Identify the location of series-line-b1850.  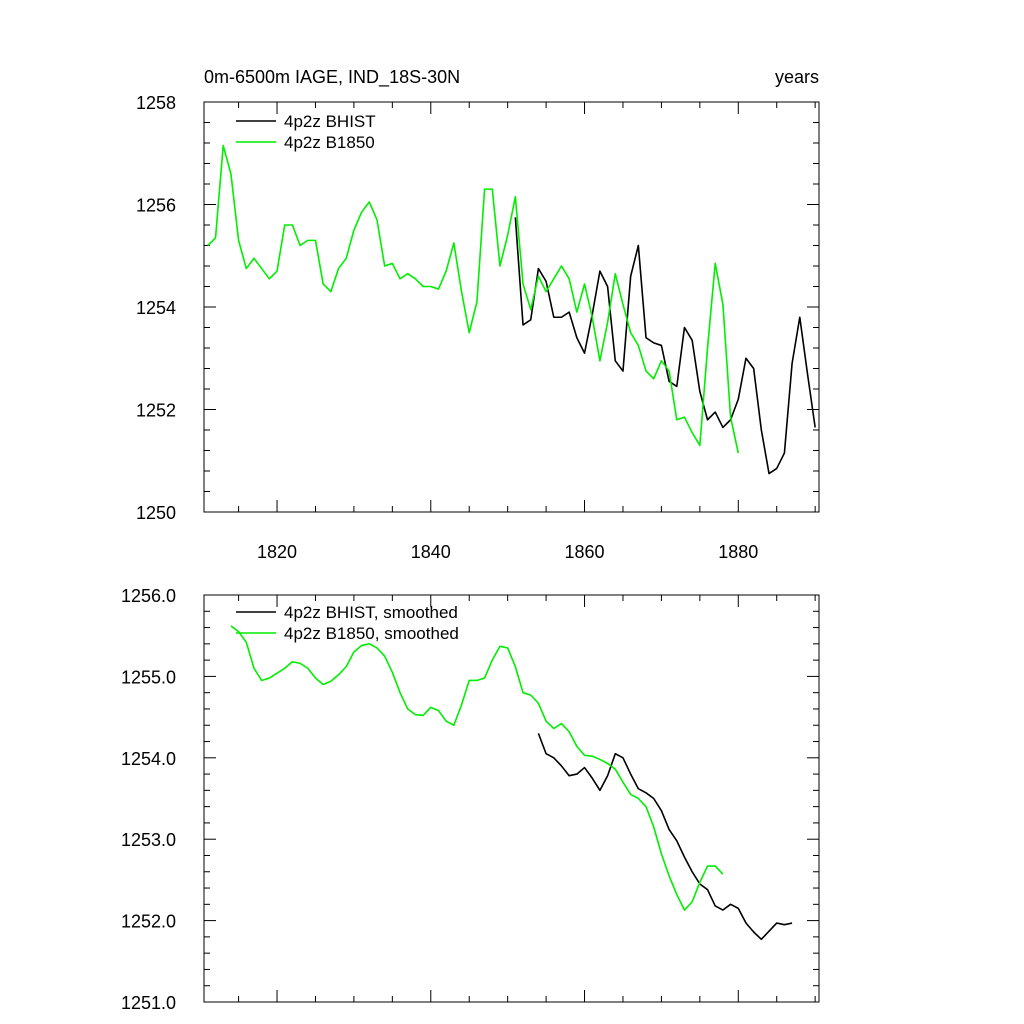
(477, 768).